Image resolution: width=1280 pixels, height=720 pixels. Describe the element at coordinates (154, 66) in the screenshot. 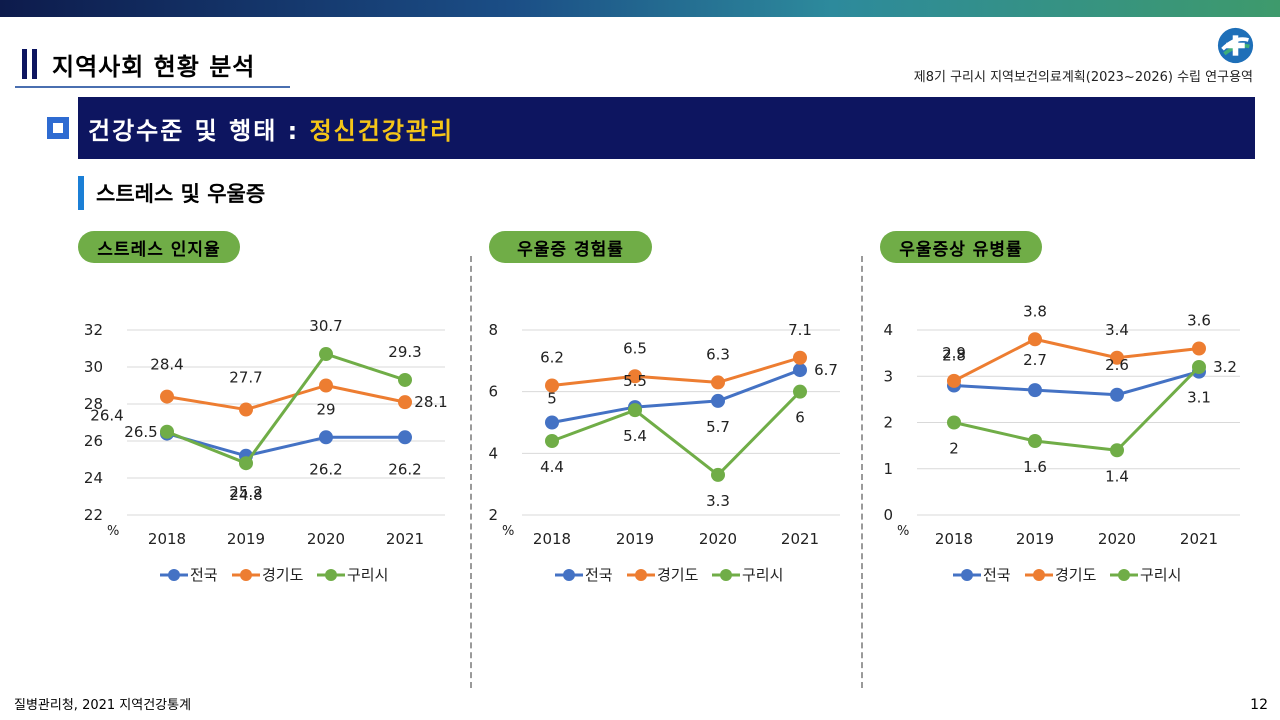

I see `section-title-text: 지역사회 현황 분석` at that location.